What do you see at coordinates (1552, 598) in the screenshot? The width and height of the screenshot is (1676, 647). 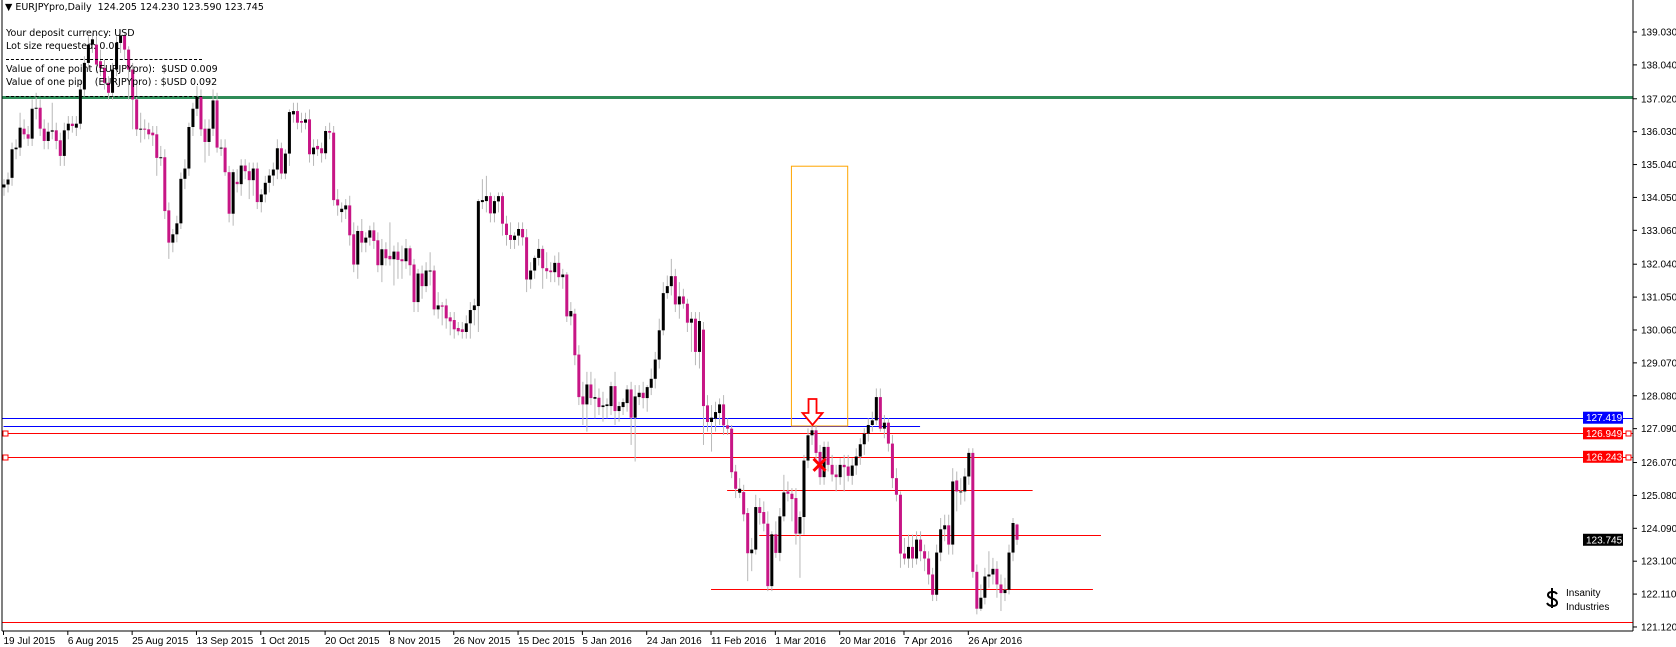 I see `dollar-sign-icon` at bounding box center [1552, 598].